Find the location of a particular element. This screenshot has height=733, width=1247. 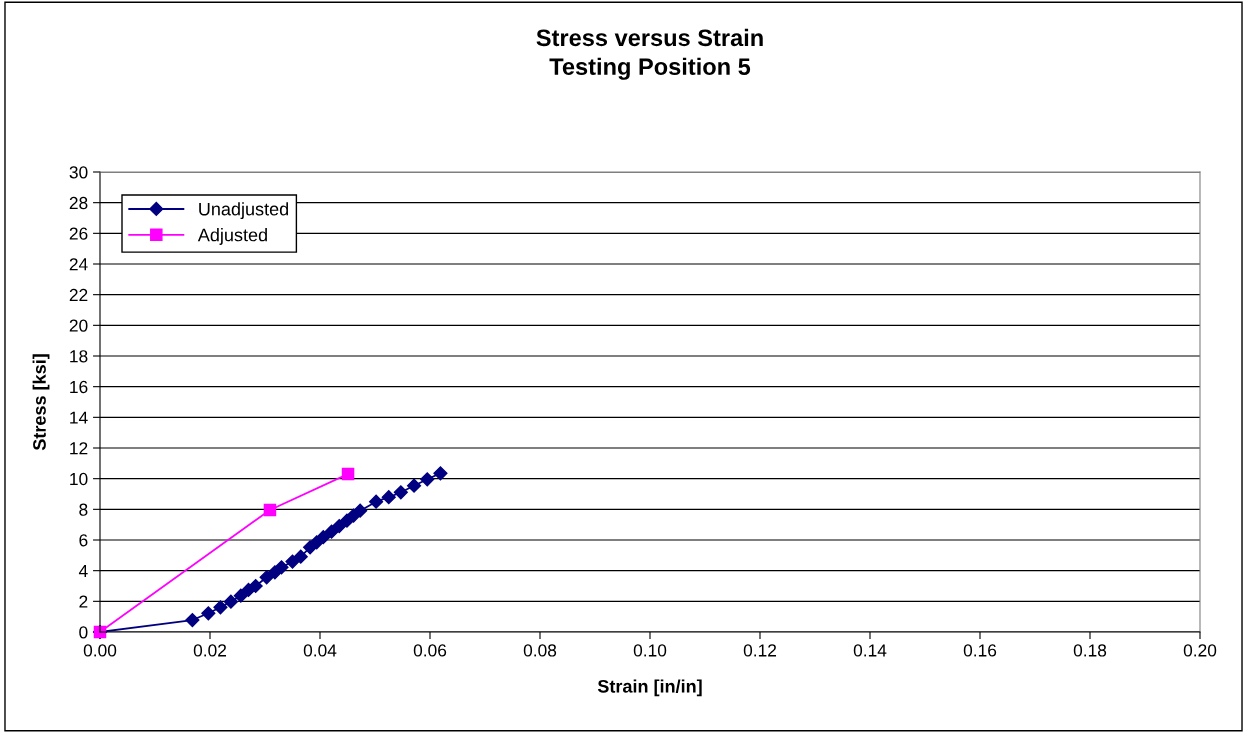

x-tick-label: 0.16 is located at coordinates (980, 650).